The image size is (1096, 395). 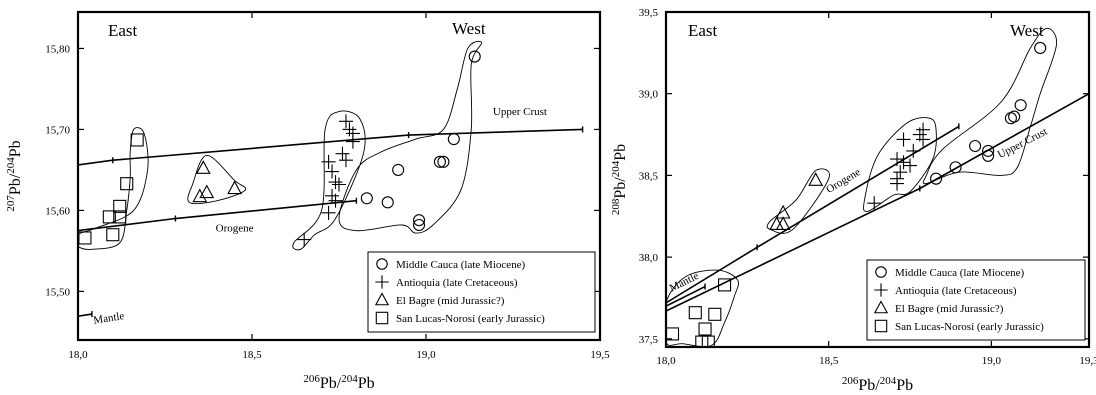 I want to click on antioquia-envelope, so click(x=900, y=164).